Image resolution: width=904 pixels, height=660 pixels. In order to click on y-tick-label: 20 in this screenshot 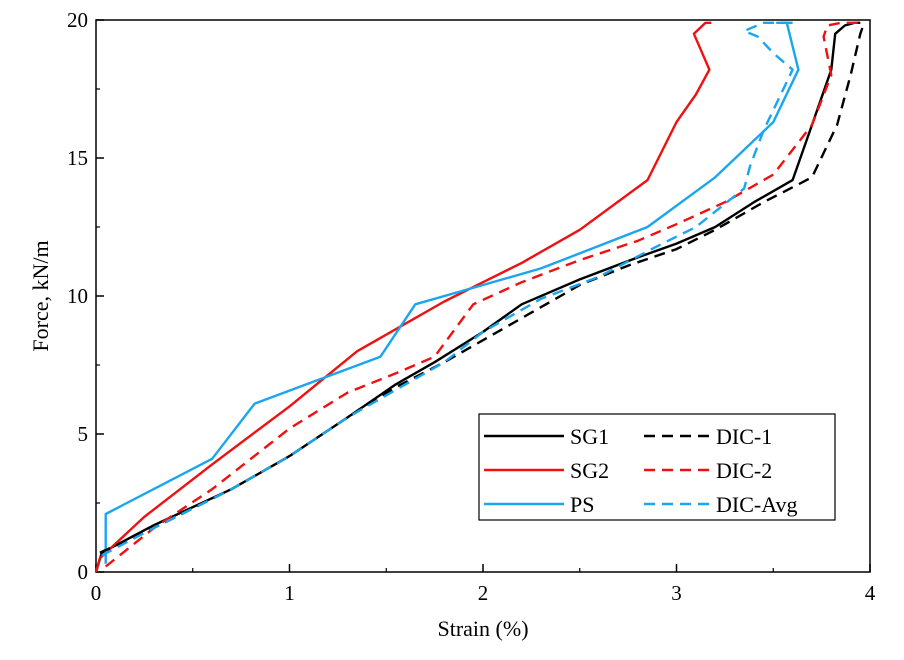, I will do `click(77, 20)`.